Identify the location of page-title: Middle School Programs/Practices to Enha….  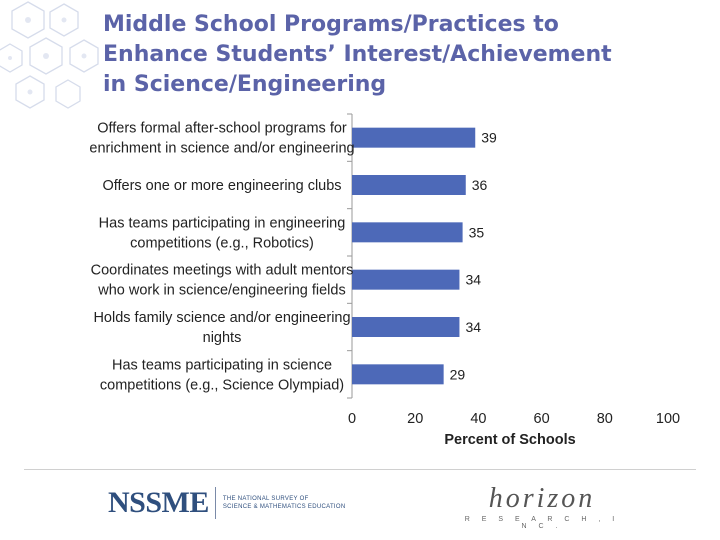
(403, 55).